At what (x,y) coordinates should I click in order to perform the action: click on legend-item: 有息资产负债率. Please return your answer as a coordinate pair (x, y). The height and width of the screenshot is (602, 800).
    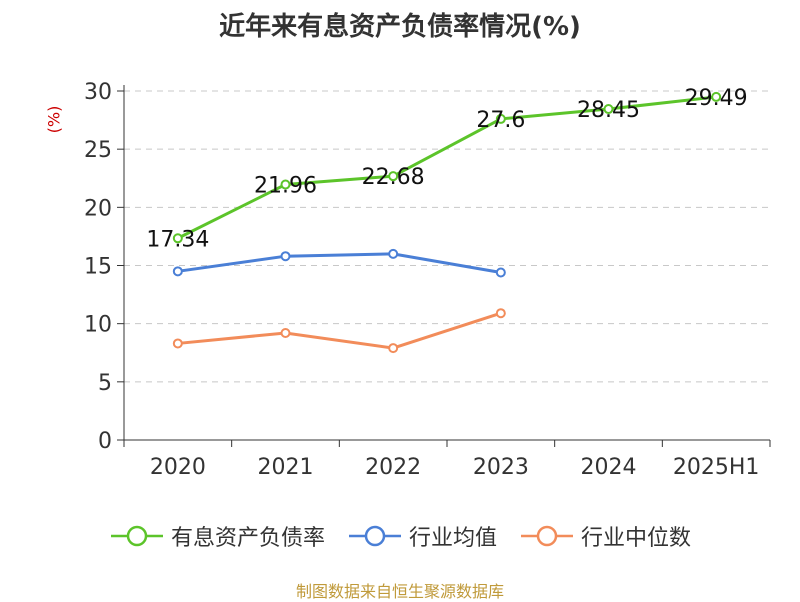
    Looking at the image, I should click on (217, 536).